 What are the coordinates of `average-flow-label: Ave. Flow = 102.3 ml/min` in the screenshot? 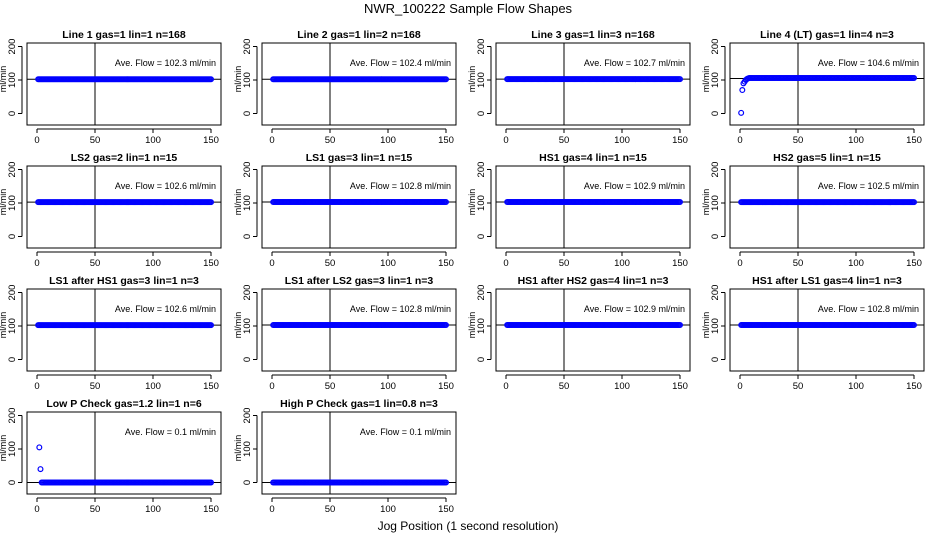 It's located at (165, 63).